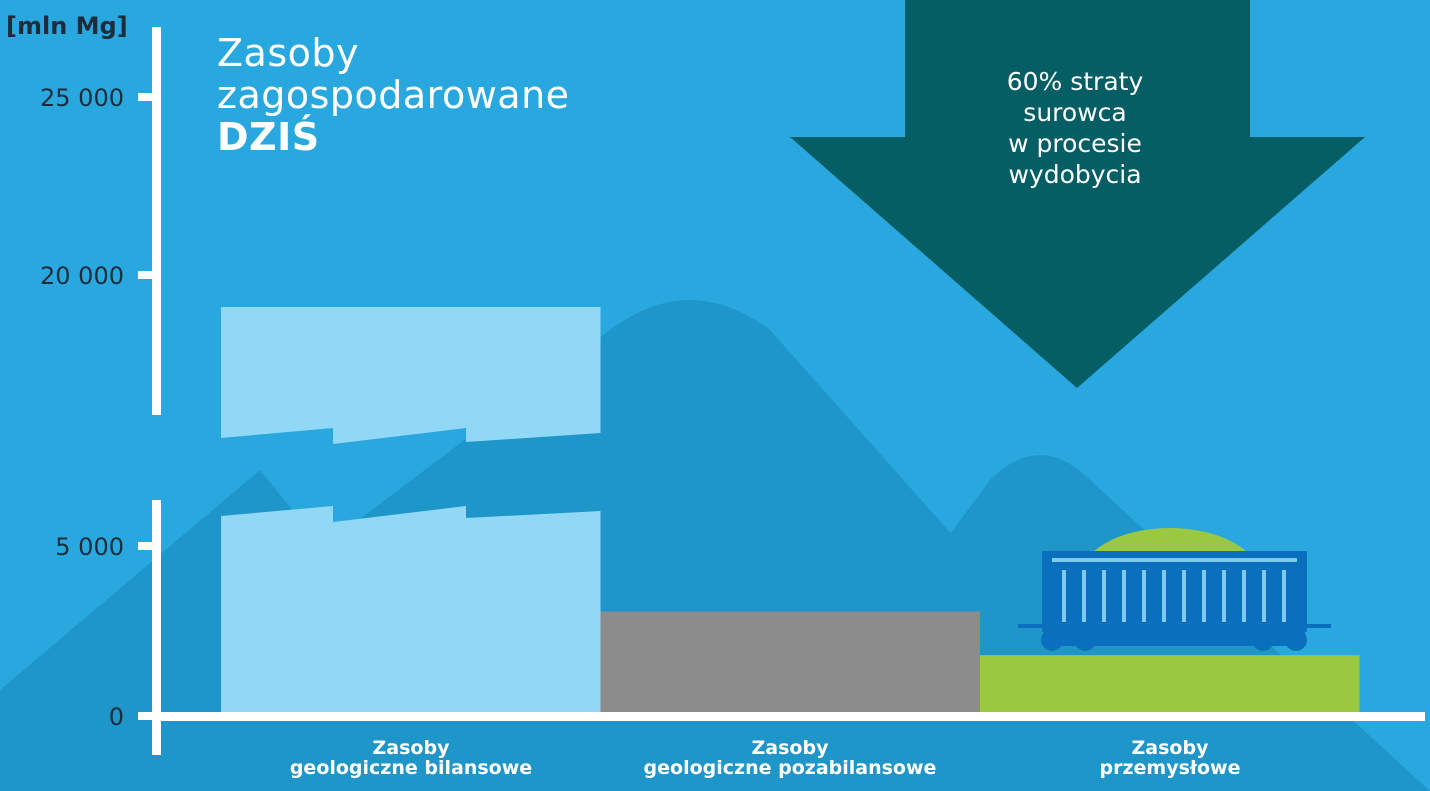 Image resolution: width=1430 pixels, height=791 pixels. Describe the element at coordinates (1075, 128) in the screenshot. I see `loss-annotation: 60% straty surowca w procesie wydobycia` at that location.